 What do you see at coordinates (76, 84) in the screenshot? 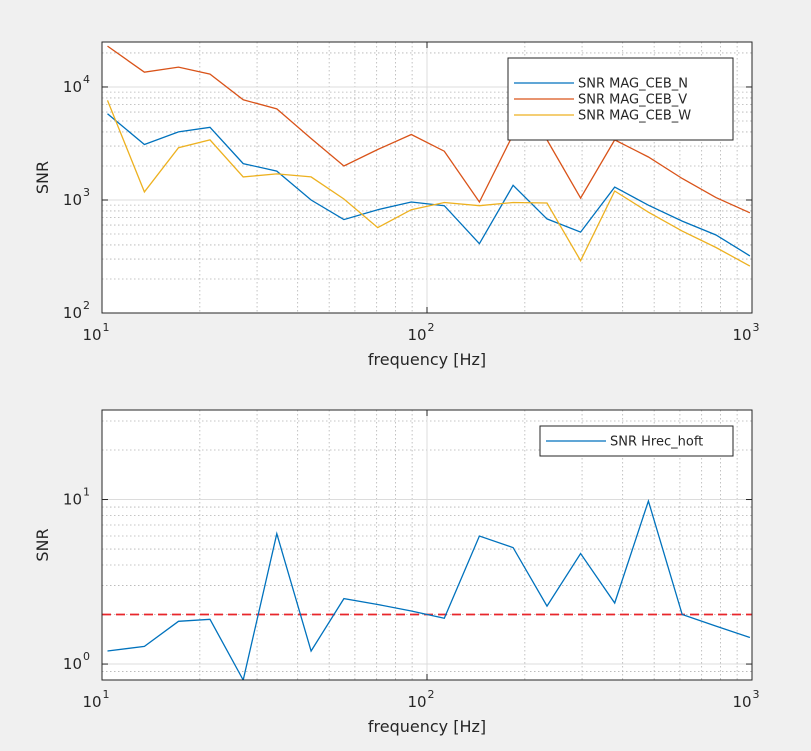
I see `y-tick-label: 10⁴` at bounding box center [76, 84].